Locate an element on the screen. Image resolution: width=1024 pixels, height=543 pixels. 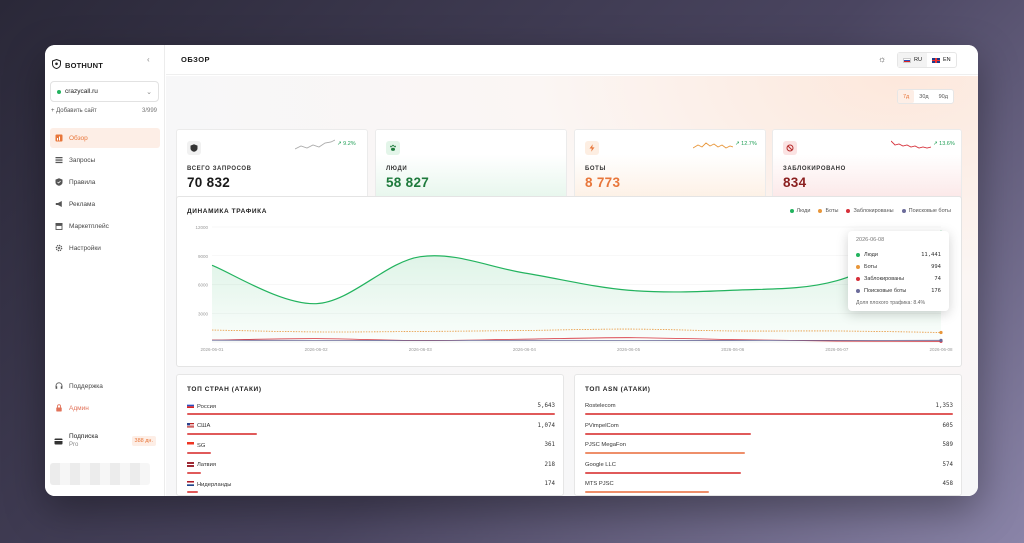
row-label: Rostelecom is located at coordinates (600, 406).